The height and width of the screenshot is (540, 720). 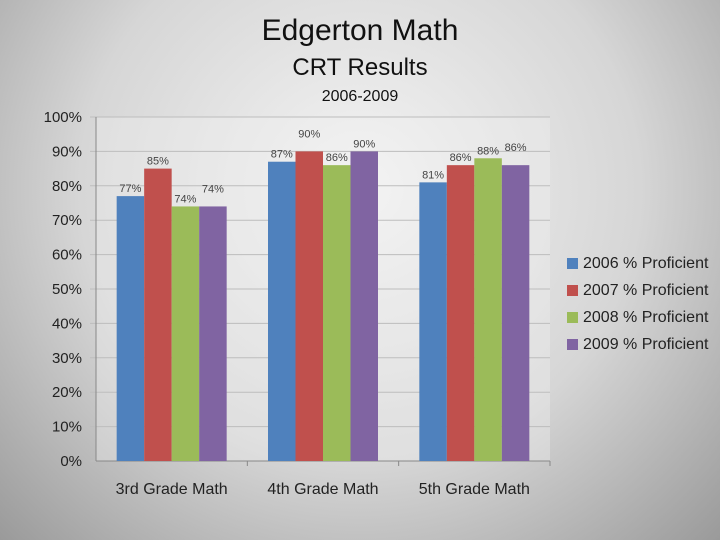 I want to click on data-label: 88%, so click(x=488, y=151).